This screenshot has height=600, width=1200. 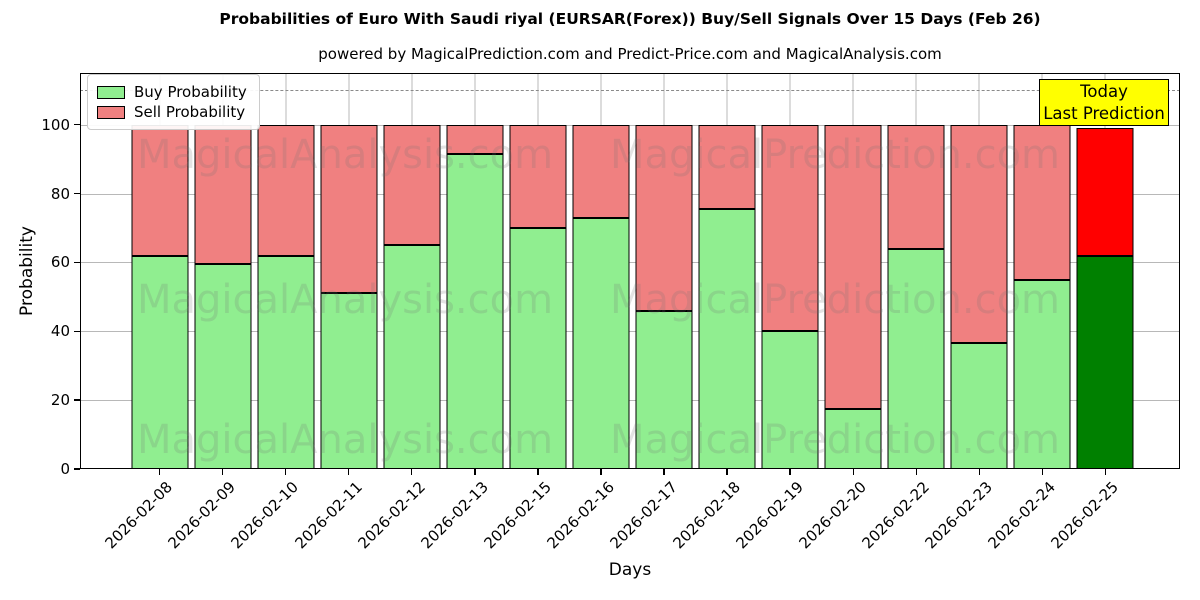 What do you see at coordinates (65, 469) in the screenshot?
I see `y-tick-label: 0` at bounding box center [65, 469].